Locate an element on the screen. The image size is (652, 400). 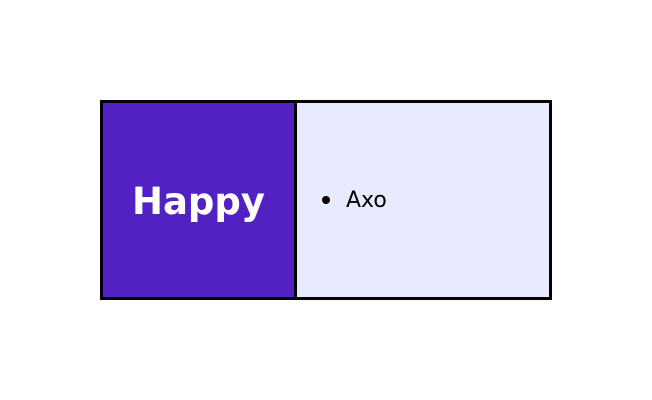
list-item-label: Axo is located at coordinates (366, 200).